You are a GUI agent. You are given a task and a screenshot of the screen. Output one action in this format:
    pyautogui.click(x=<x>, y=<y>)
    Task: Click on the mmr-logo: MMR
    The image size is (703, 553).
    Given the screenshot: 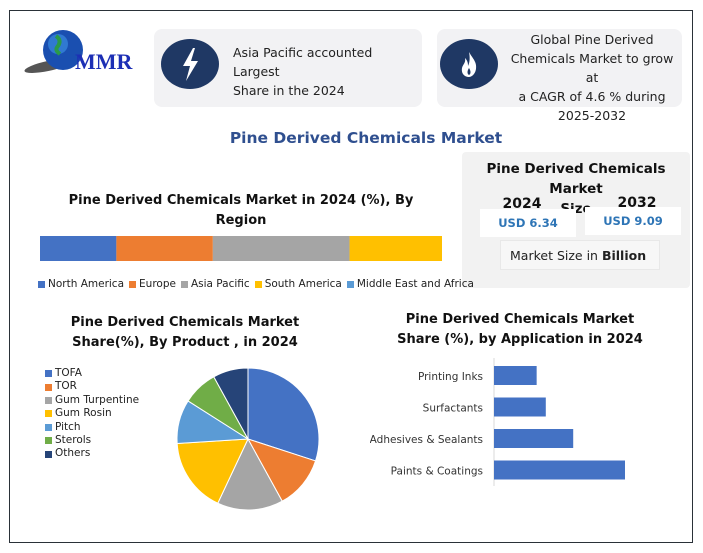 What is the action you would take?
    pyautogui.click(x=83, y=50)
    